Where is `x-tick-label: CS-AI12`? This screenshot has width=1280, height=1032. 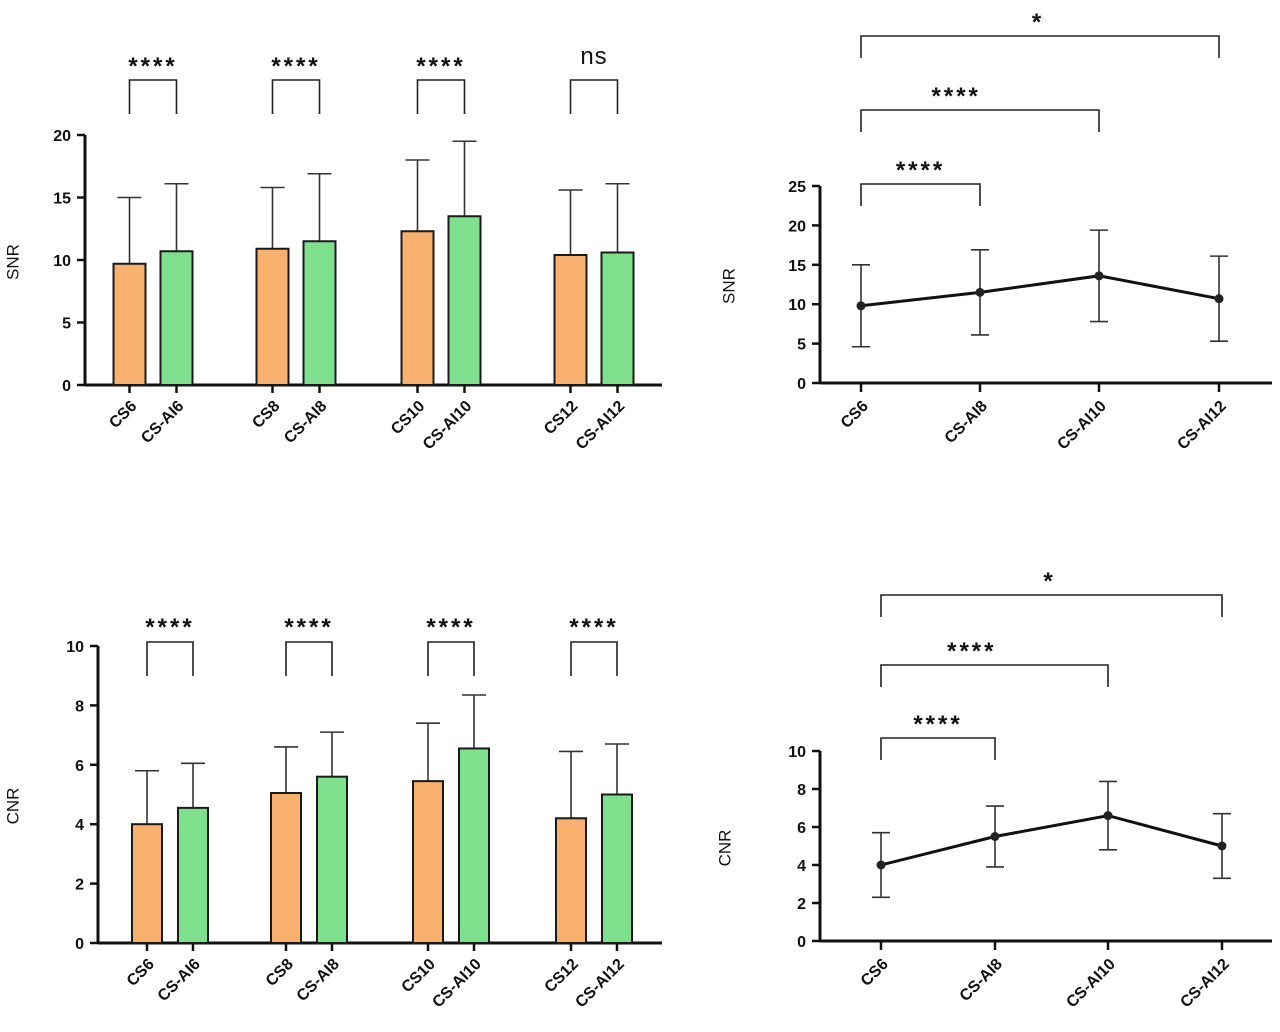 x-tick-label: CS-AI12 is located at coordinates (1204, 983).